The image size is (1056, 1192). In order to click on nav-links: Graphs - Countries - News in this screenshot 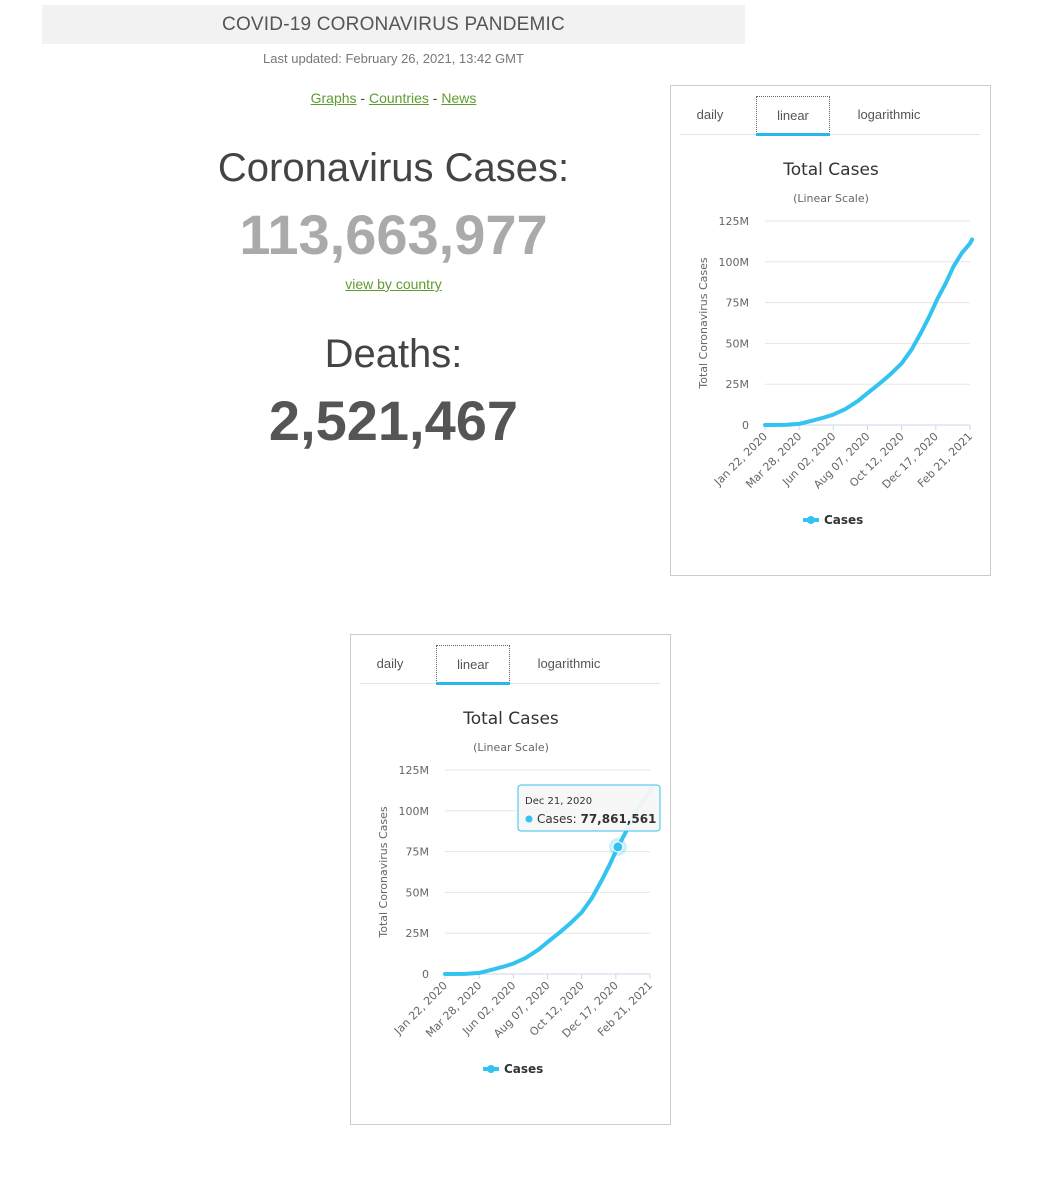, I will do `click(393, 98)`.